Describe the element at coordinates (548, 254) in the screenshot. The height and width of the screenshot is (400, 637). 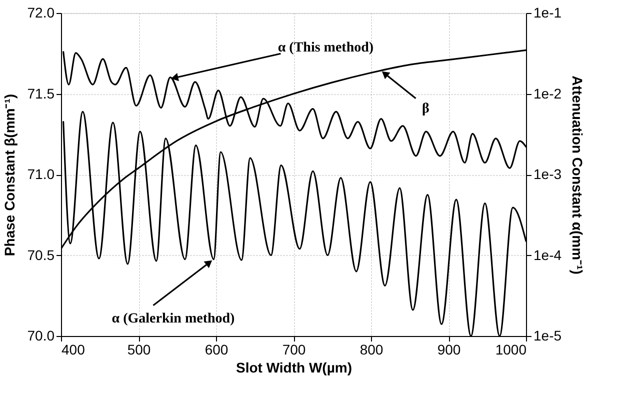
I see `y2-tick-label: 1e-4` at that location.